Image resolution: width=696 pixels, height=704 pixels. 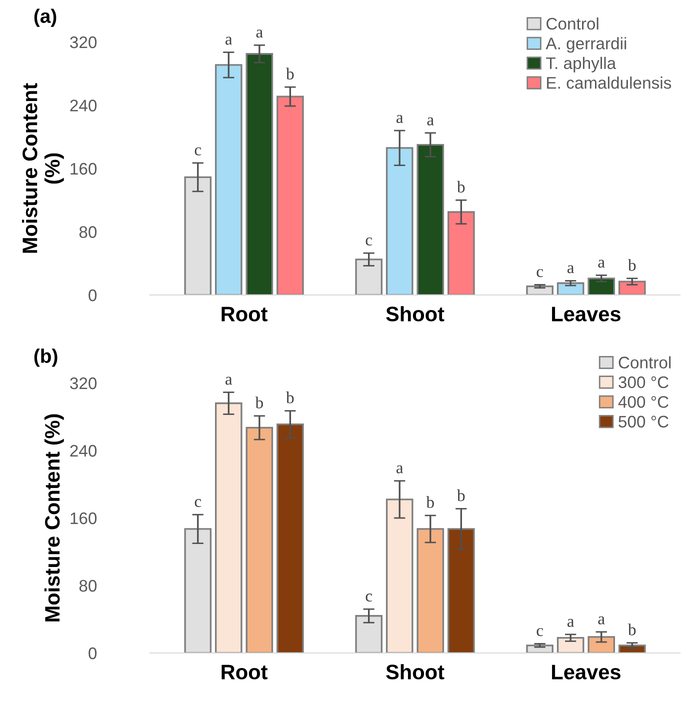 I want to click on legend-label: T. aphylla, so click(x=581, y=64).